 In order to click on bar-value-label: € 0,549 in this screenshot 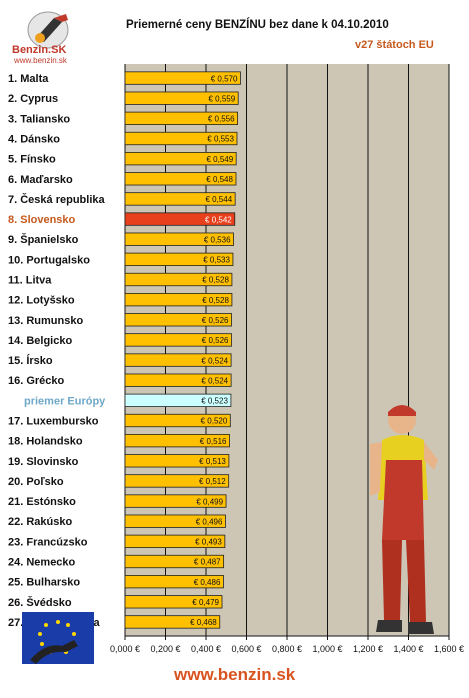, I will do `click(219, 159)`.